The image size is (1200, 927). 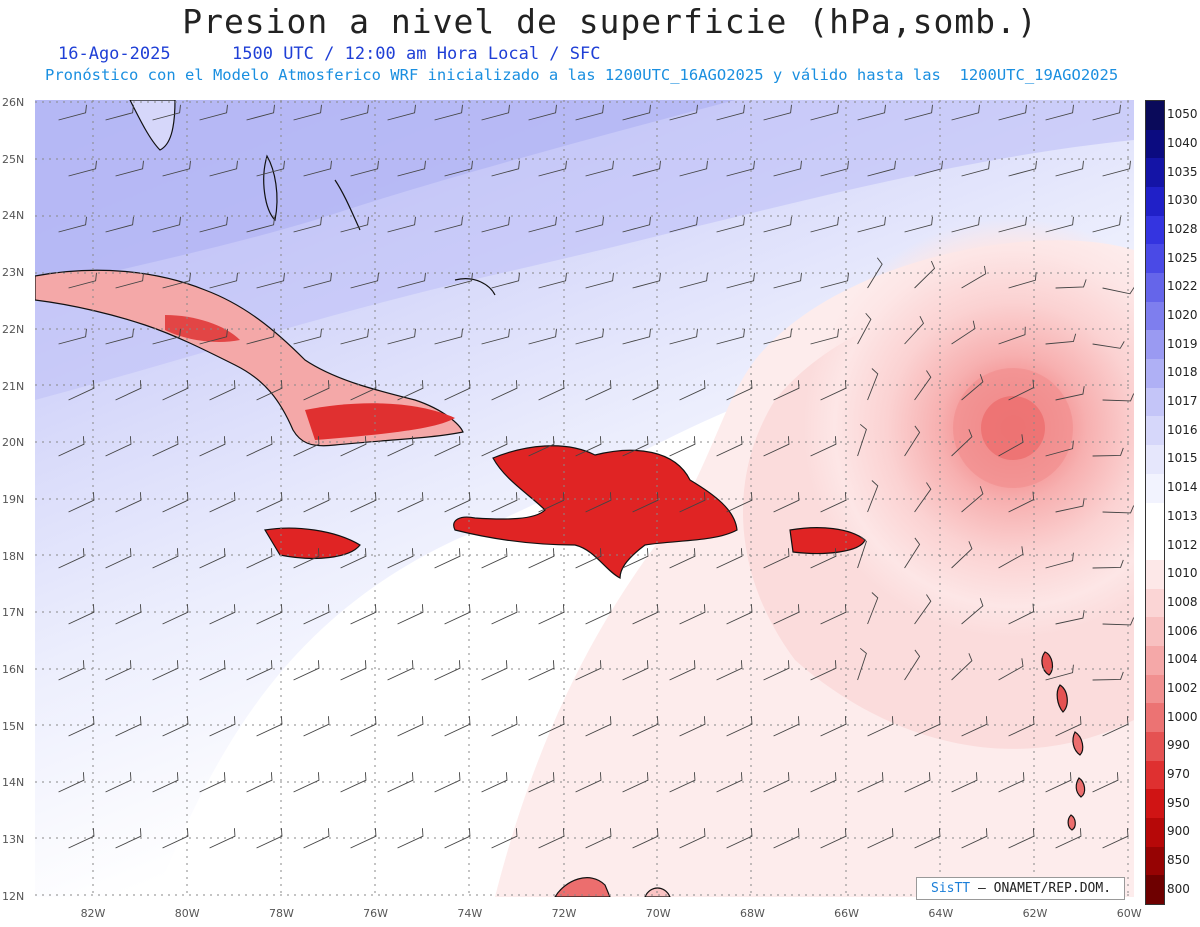 What do you see at coordinates (1182, 458) in the screenshot?
I see `colorbar-label: 1015` at bounding box center [1182, 458].